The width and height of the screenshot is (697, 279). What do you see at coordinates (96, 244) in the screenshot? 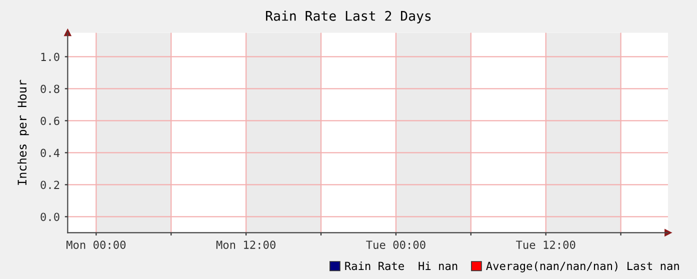
I see `x-tick-label: Mon 00:00` at bounding box center [96, 244].